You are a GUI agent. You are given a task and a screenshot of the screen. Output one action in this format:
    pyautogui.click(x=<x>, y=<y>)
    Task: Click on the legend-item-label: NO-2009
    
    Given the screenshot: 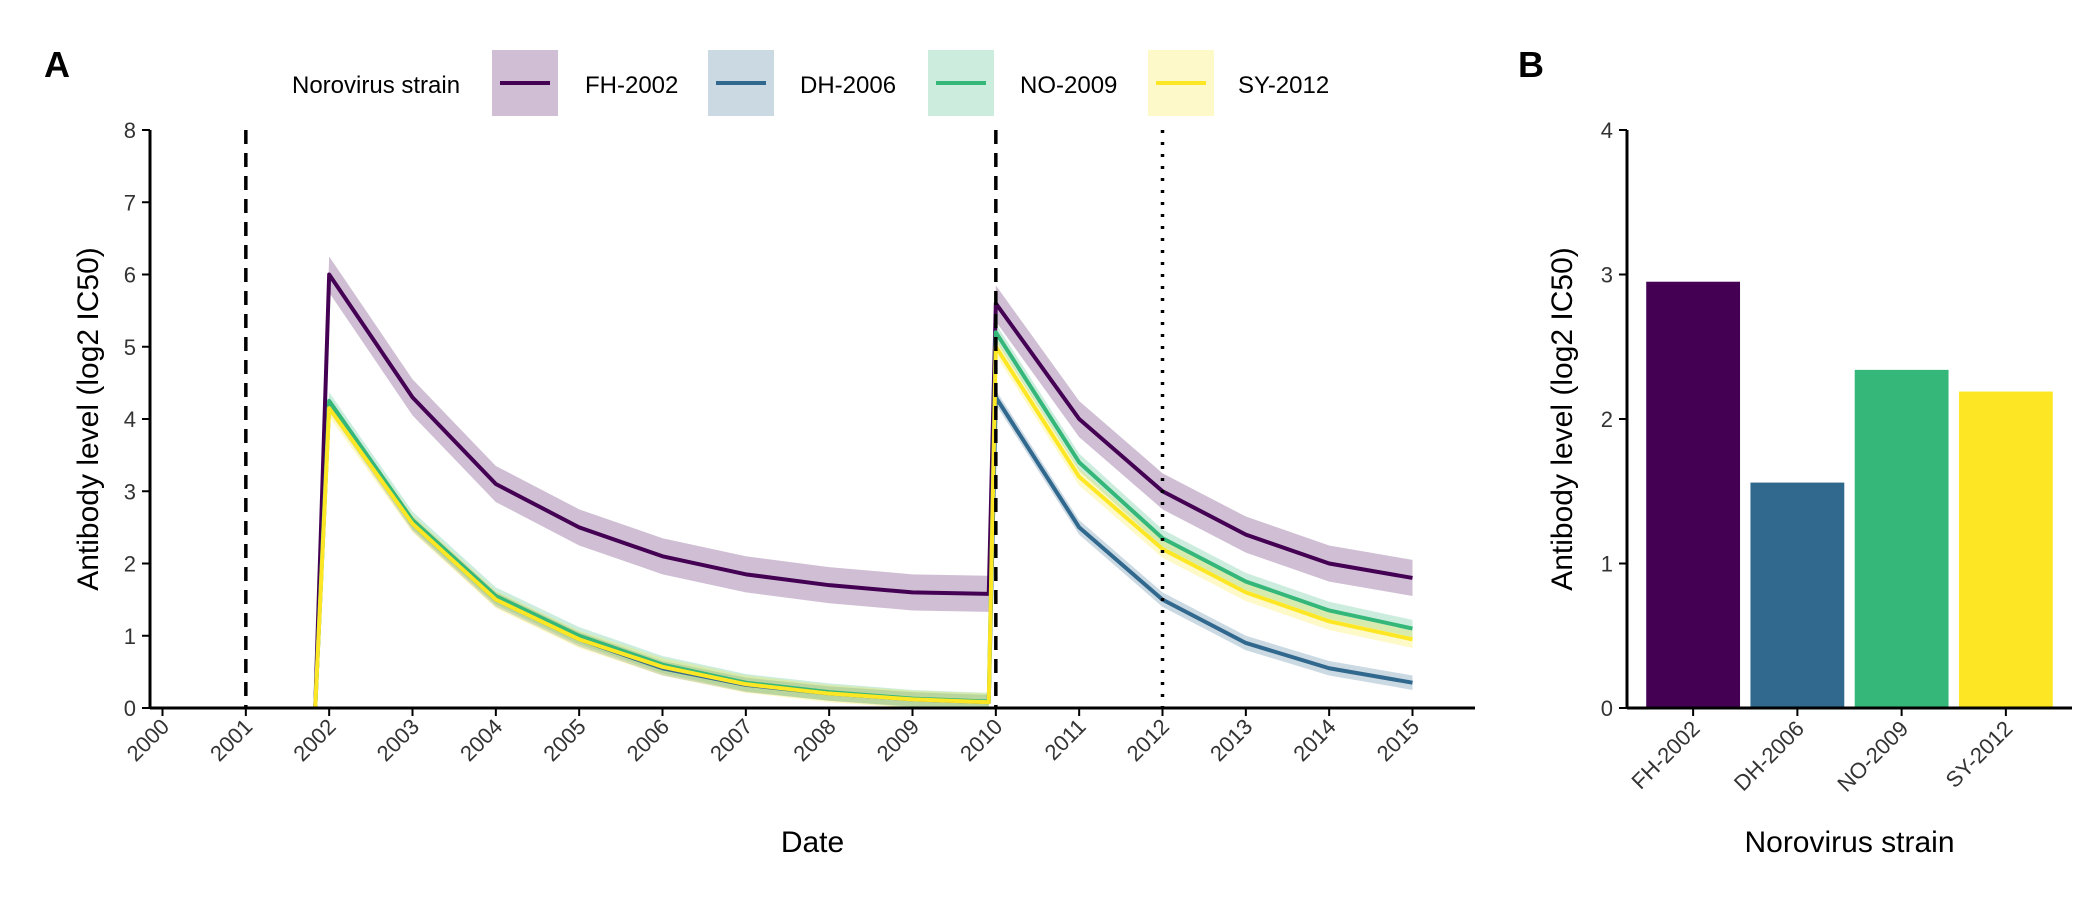 What is the action you would take?
    pyautogui.click(x=1068, y=85)
    